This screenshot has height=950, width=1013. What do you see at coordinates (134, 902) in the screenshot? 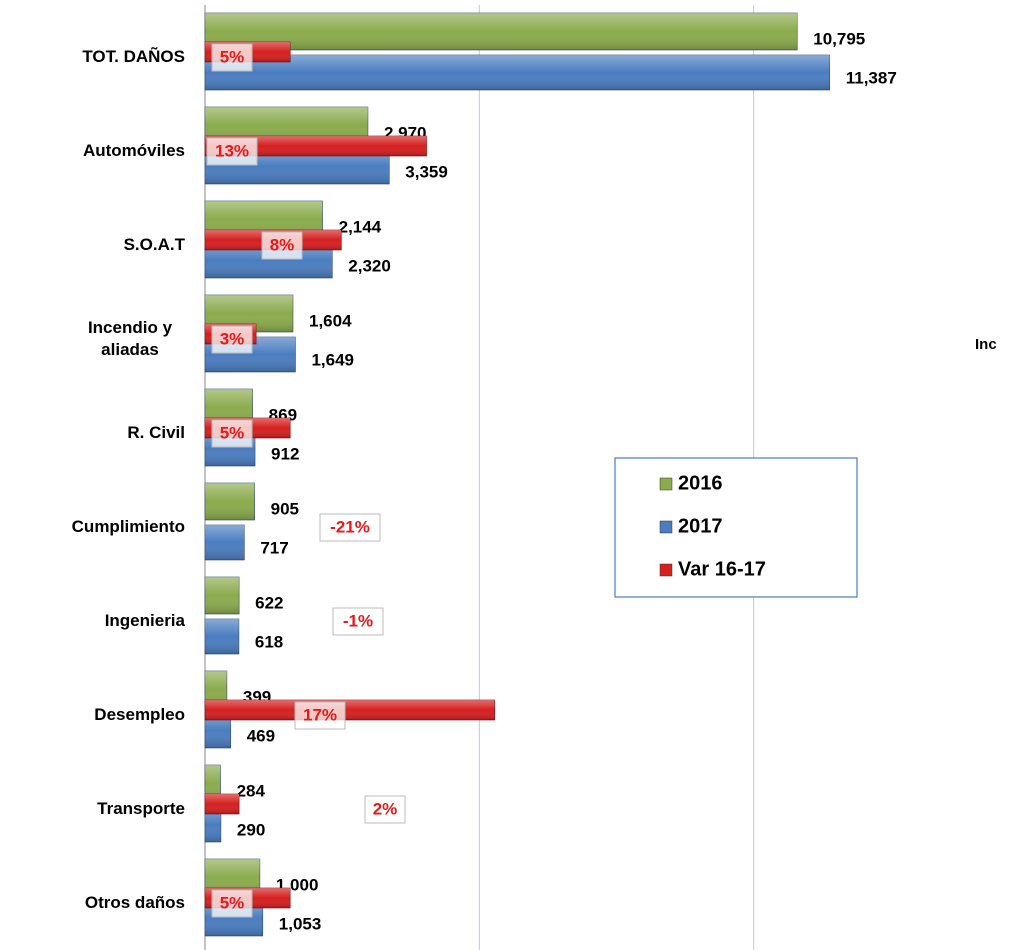
I see `category-label: Otros daños` at bounding box center [134, 902].